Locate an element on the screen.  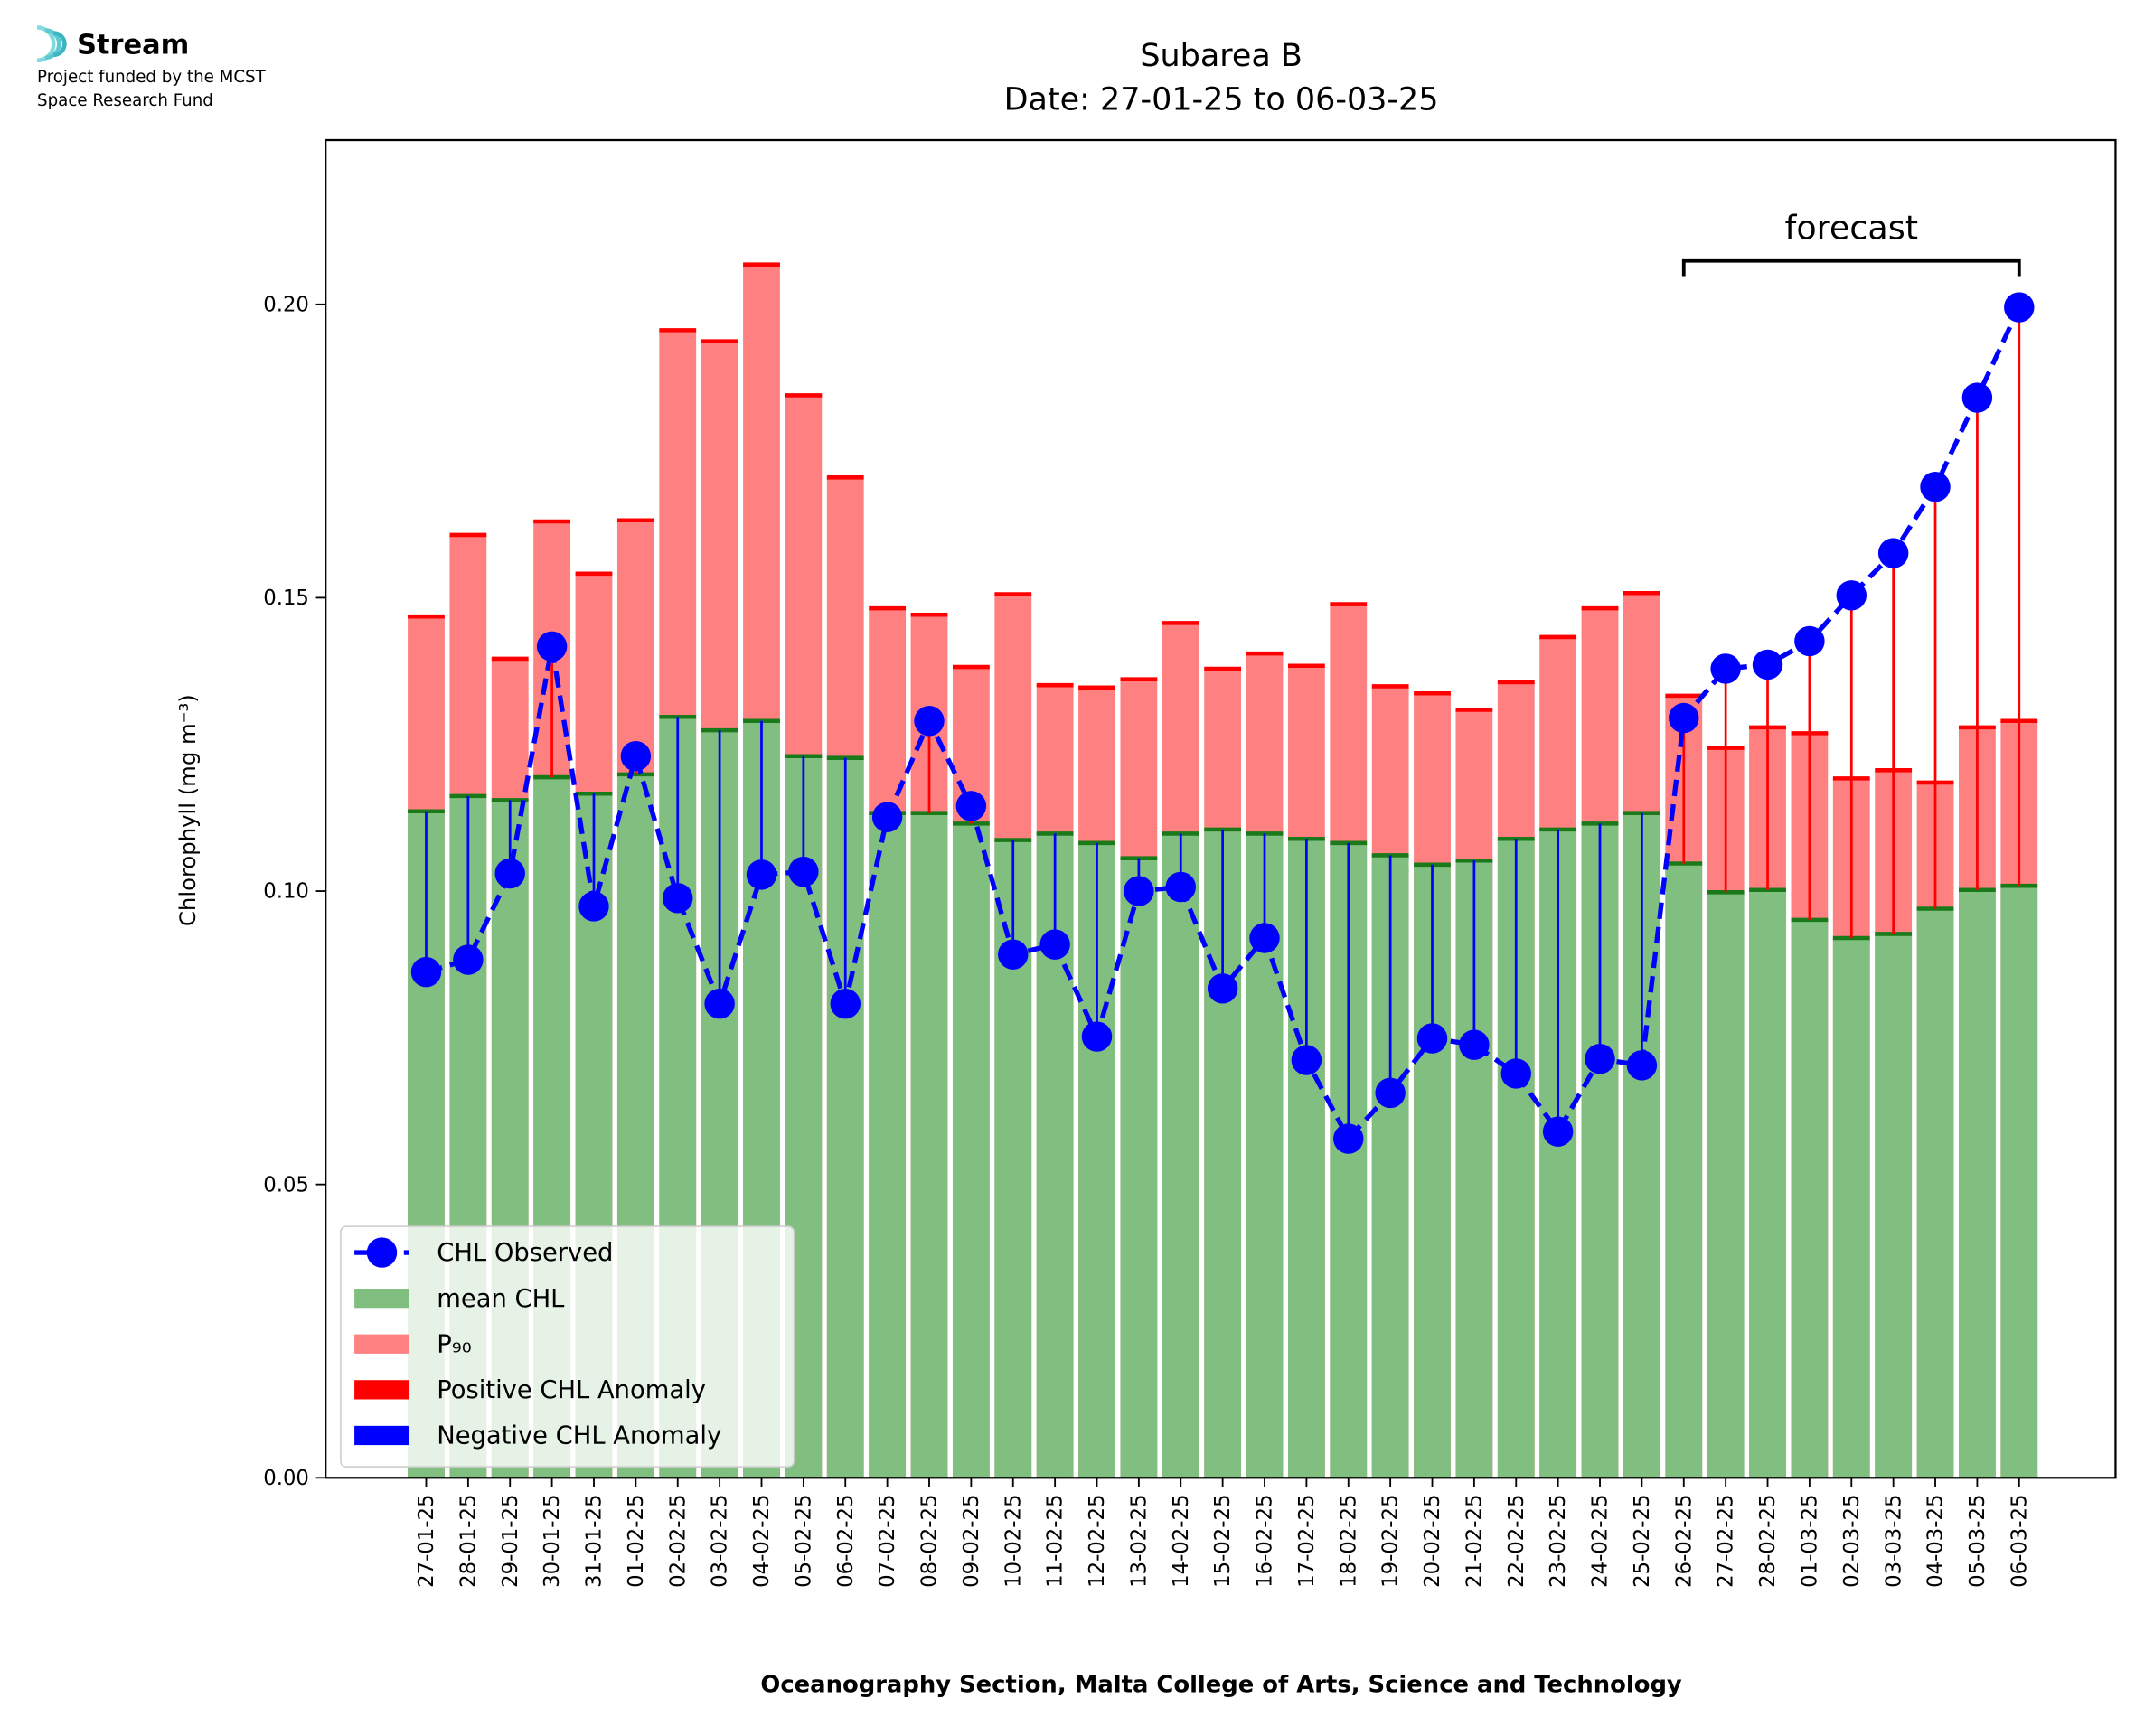
x-tick-label: 21-02-25 is located at coordinates (1474, 1542).